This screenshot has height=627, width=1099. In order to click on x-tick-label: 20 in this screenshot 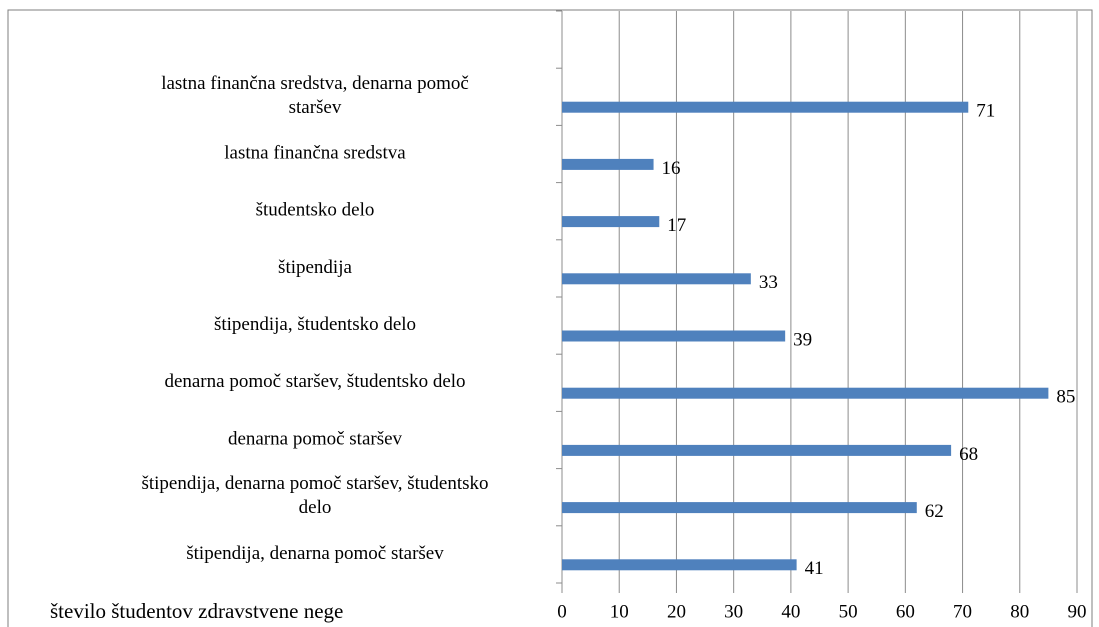, I will do `click(676, 611)`.